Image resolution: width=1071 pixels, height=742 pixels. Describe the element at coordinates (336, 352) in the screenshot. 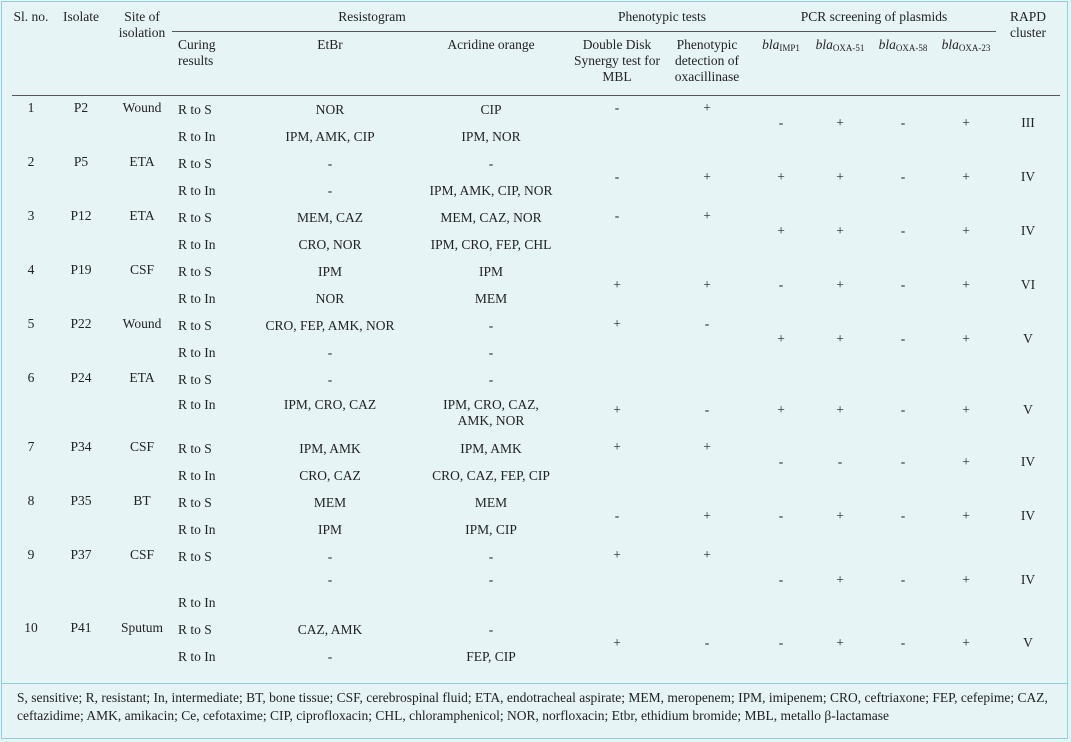

I see `table-row: R to In - -` at that location.